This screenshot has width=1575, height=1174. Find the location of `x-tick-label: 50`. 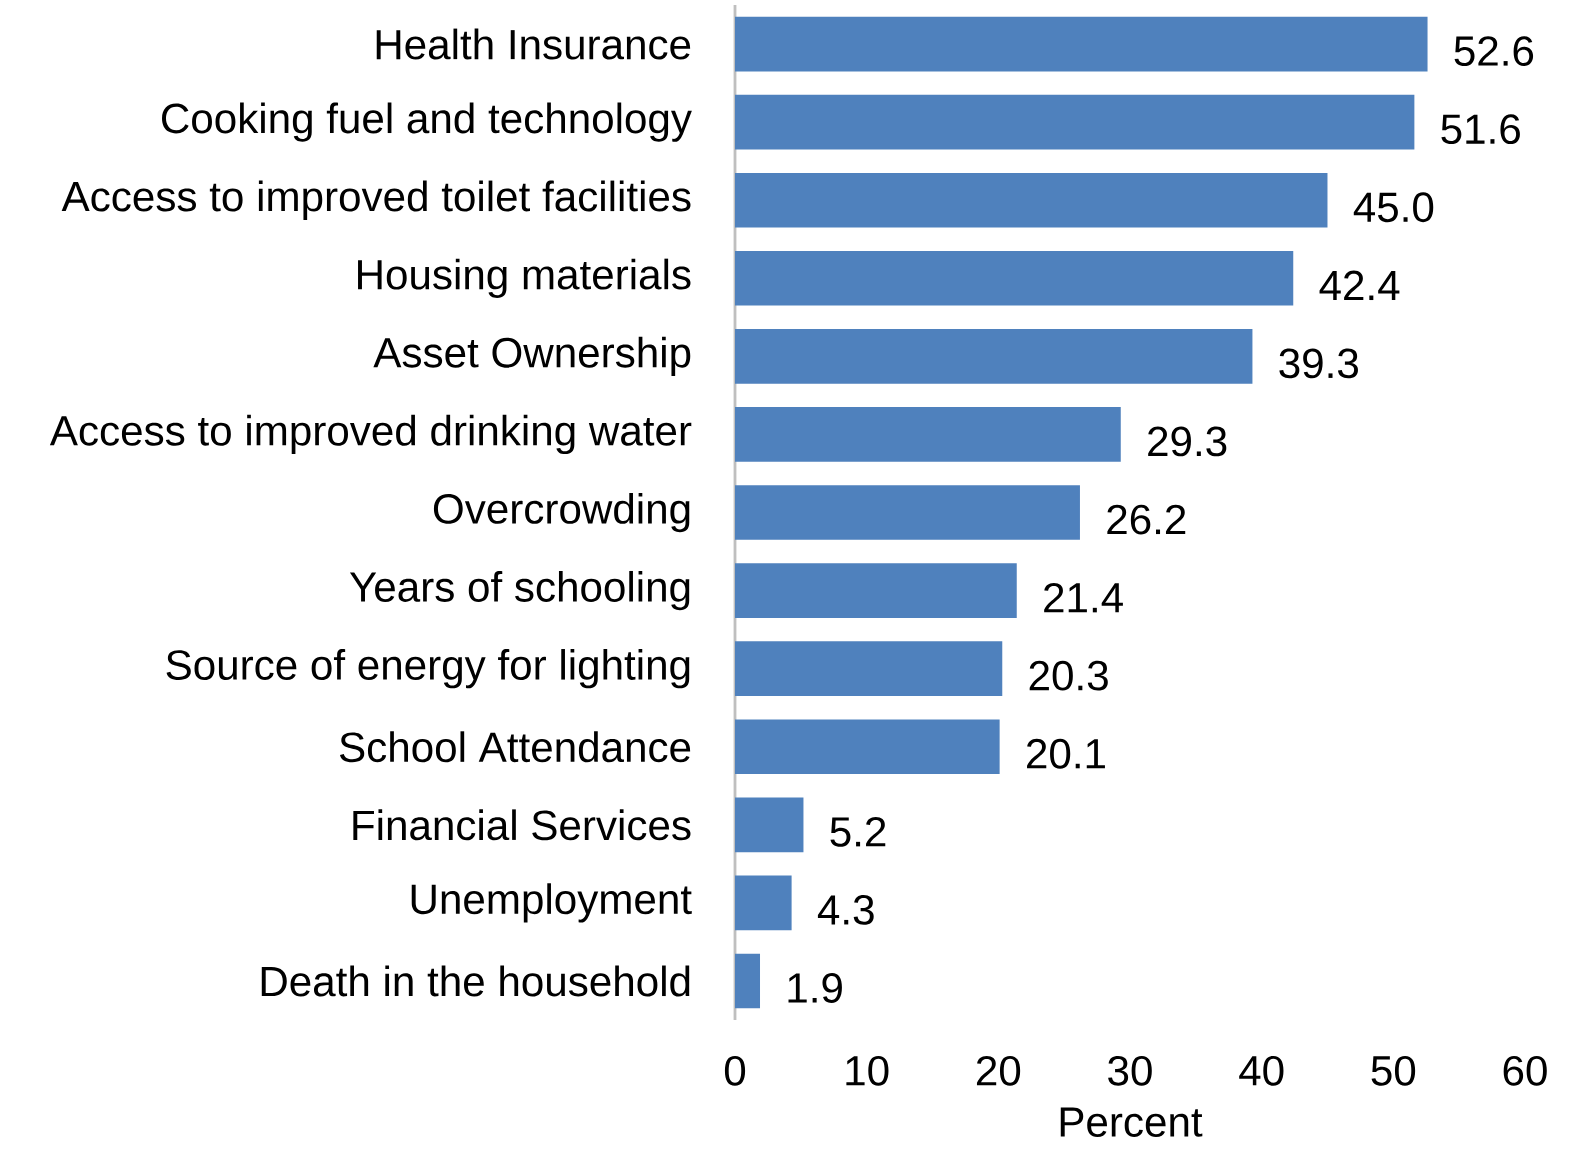

x-tick-label: 50 is located at coordinates (1393, 1070).